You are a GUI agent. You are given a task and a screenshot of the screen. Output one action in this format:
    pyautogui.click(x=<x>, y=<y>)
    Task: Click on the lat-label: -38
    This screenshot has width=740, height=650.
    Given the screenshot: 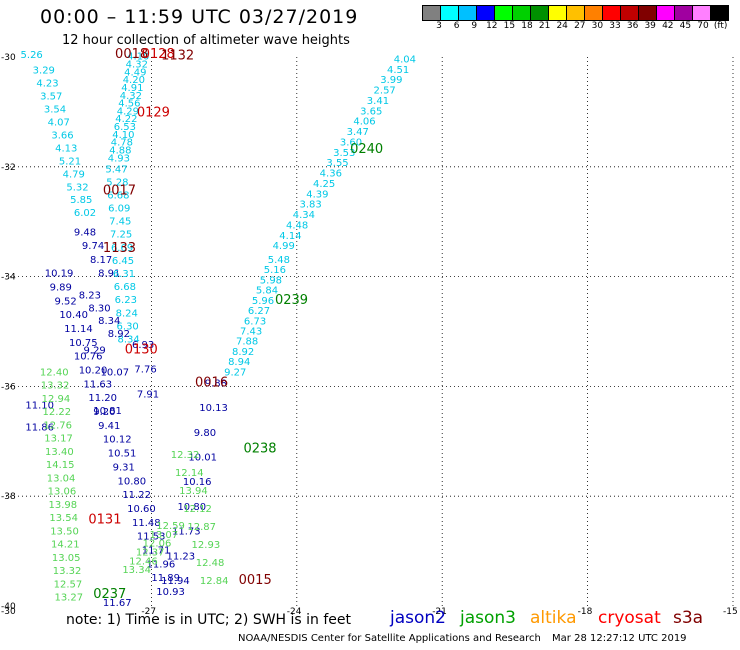 What is the action you would take?
    pyautogui.click(x=8, y=497)
    